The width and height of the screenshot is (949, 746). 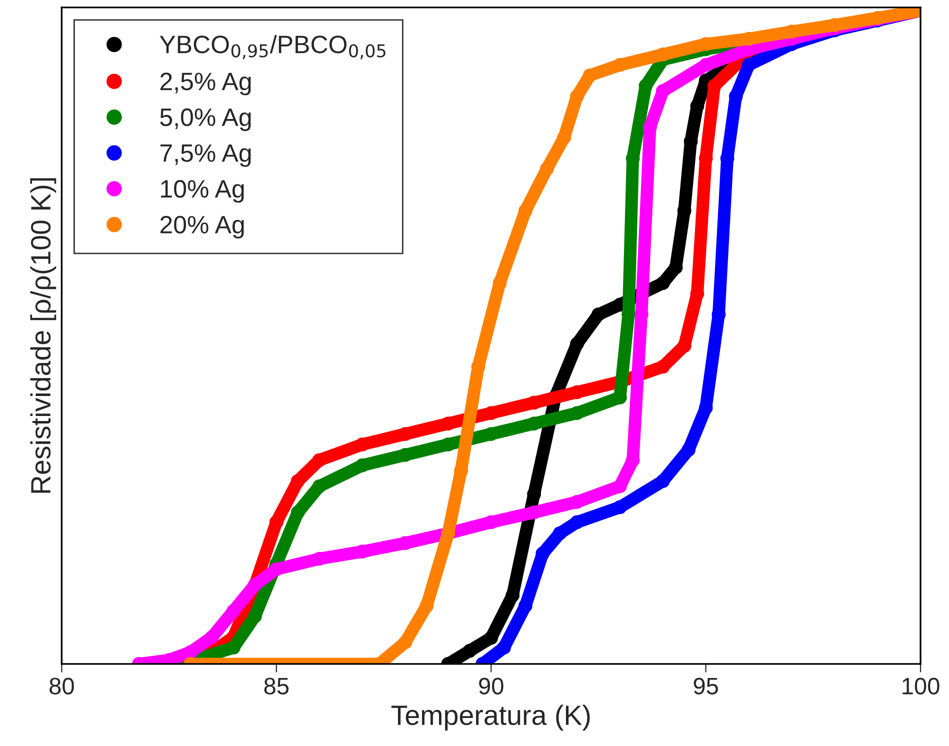 What do you see at coordinates (276, 686) in the screenshot?
I see `x-tick-label: 85` at bounding box center [276, 686].